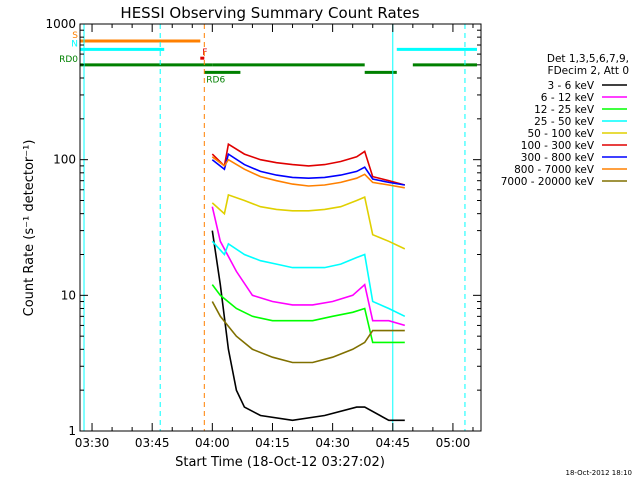 This screenshot has height=480, width=640. What do you see at coordinates (558, 146) in the screenshot?
I see `legend-label: 100 - 300 keV` at bounding box center [558, 146].